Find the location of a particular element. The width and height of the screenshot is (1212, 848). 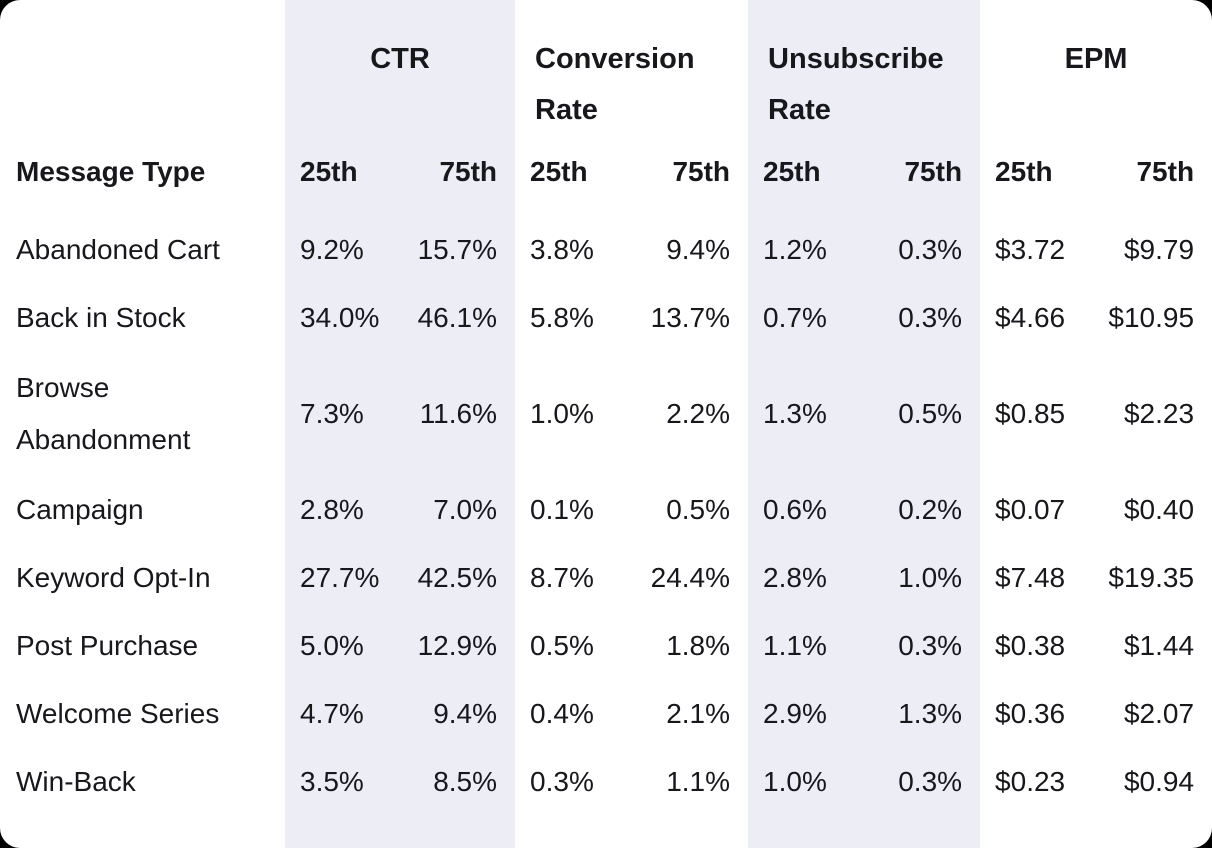

header-ctr-25th: 25th is located at coordinates (329, 171).